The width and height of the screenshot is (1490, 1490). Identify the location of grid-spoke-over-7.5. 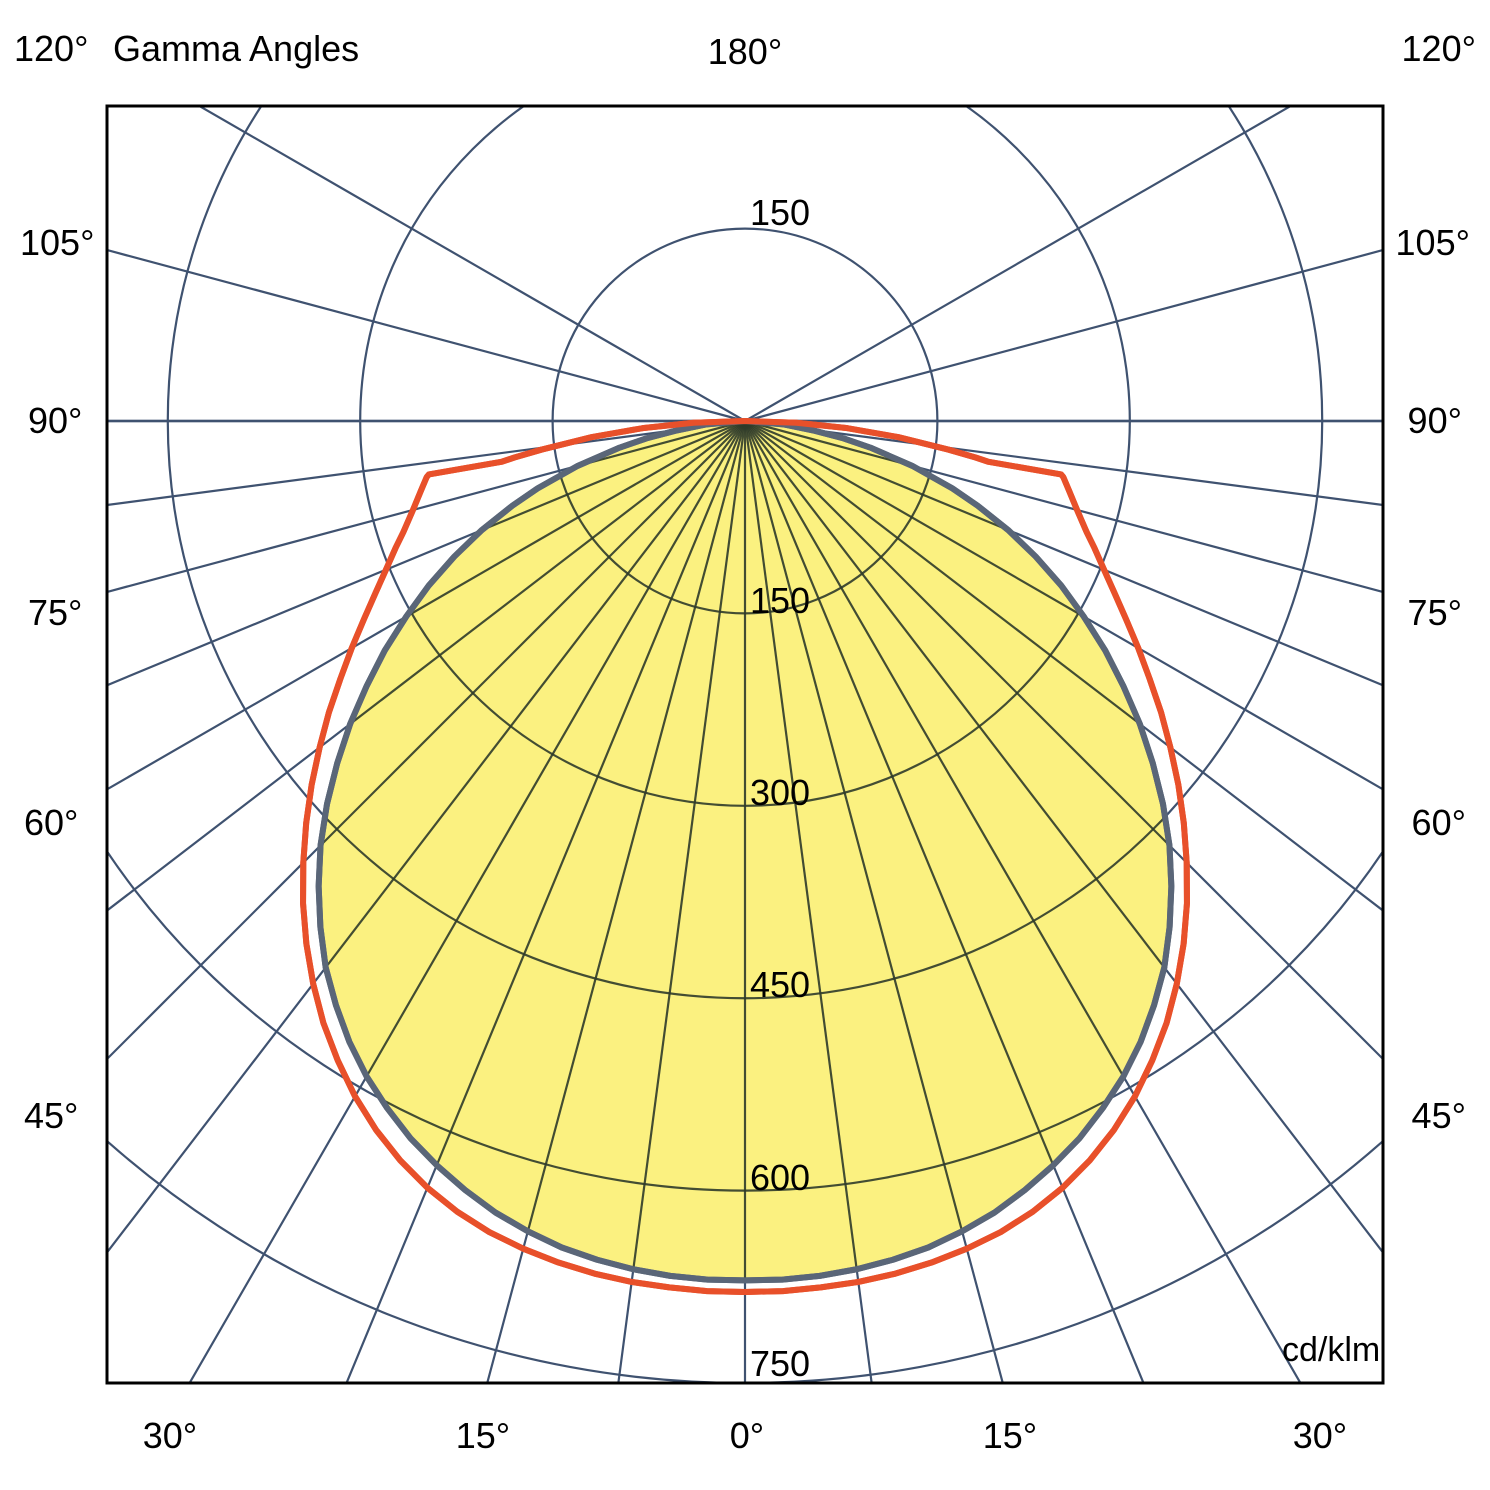
(836, 851).